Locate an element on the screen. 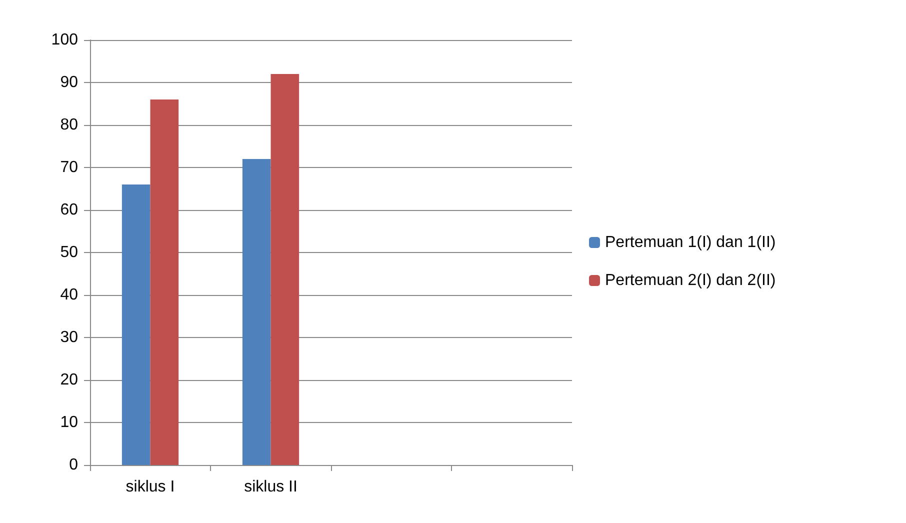 The height and width of the screenshot is (523, 906). y-tick-label: 50 is located at coordinates (69, 252).